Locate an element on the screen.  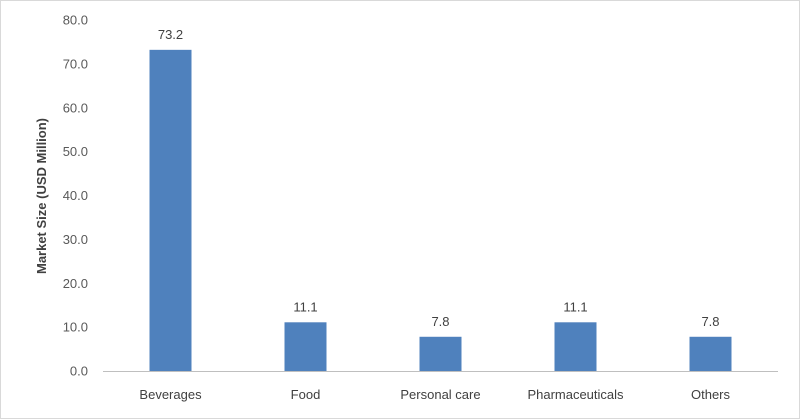
x-tick-label: Pharmaceuticals is located at coordinates (575, 394).